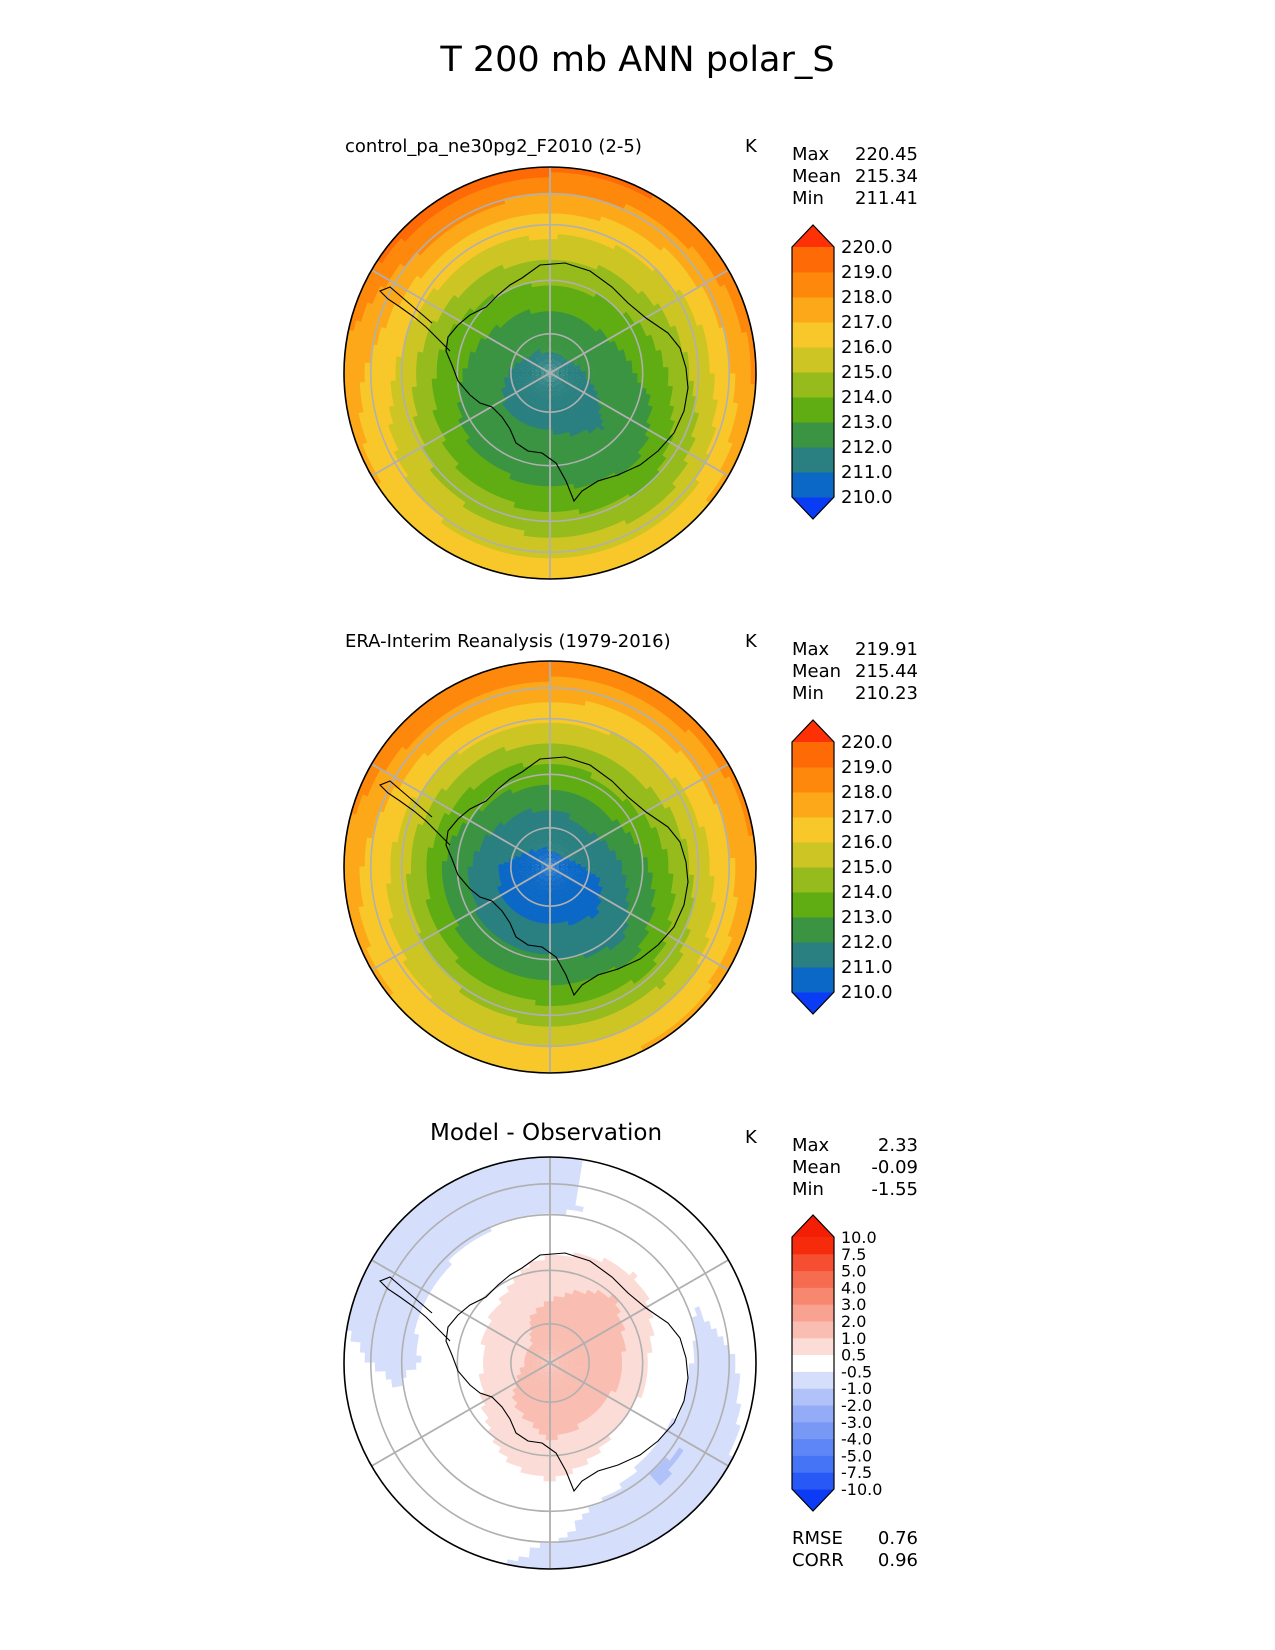 The height and width of the screenshot is (1650, 1275). Describe the element at coordinates (751, 1137) in the screenshot. I see `panel-3-units: K` at that location.